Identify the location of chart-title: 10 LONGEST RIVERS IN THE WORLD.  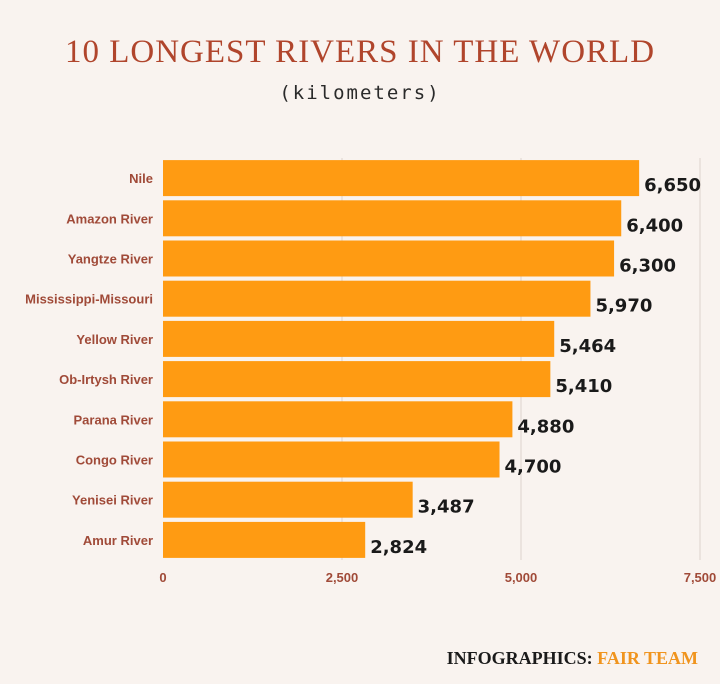
(360, 52).